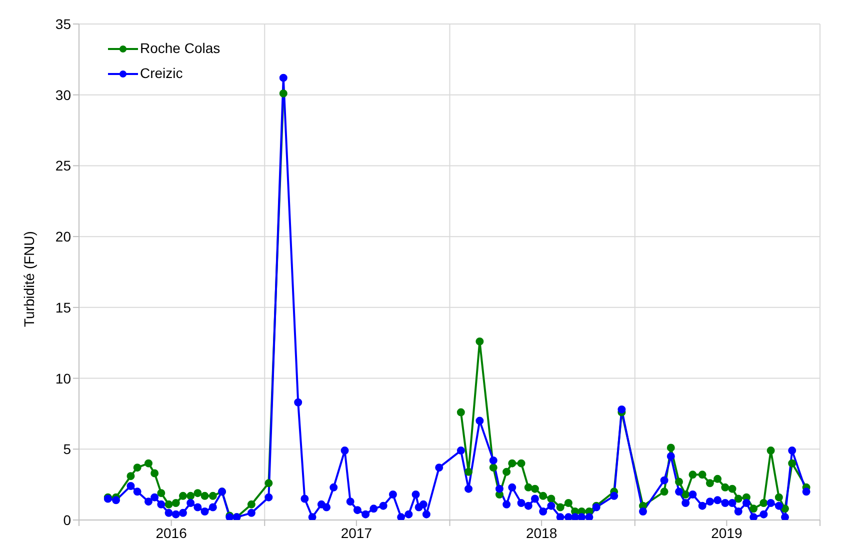 This screenshot has height=555, width=841. Describe the element at coordinates (161, 73) in the screenshot. I see `legend-label: Creizic` at that location.